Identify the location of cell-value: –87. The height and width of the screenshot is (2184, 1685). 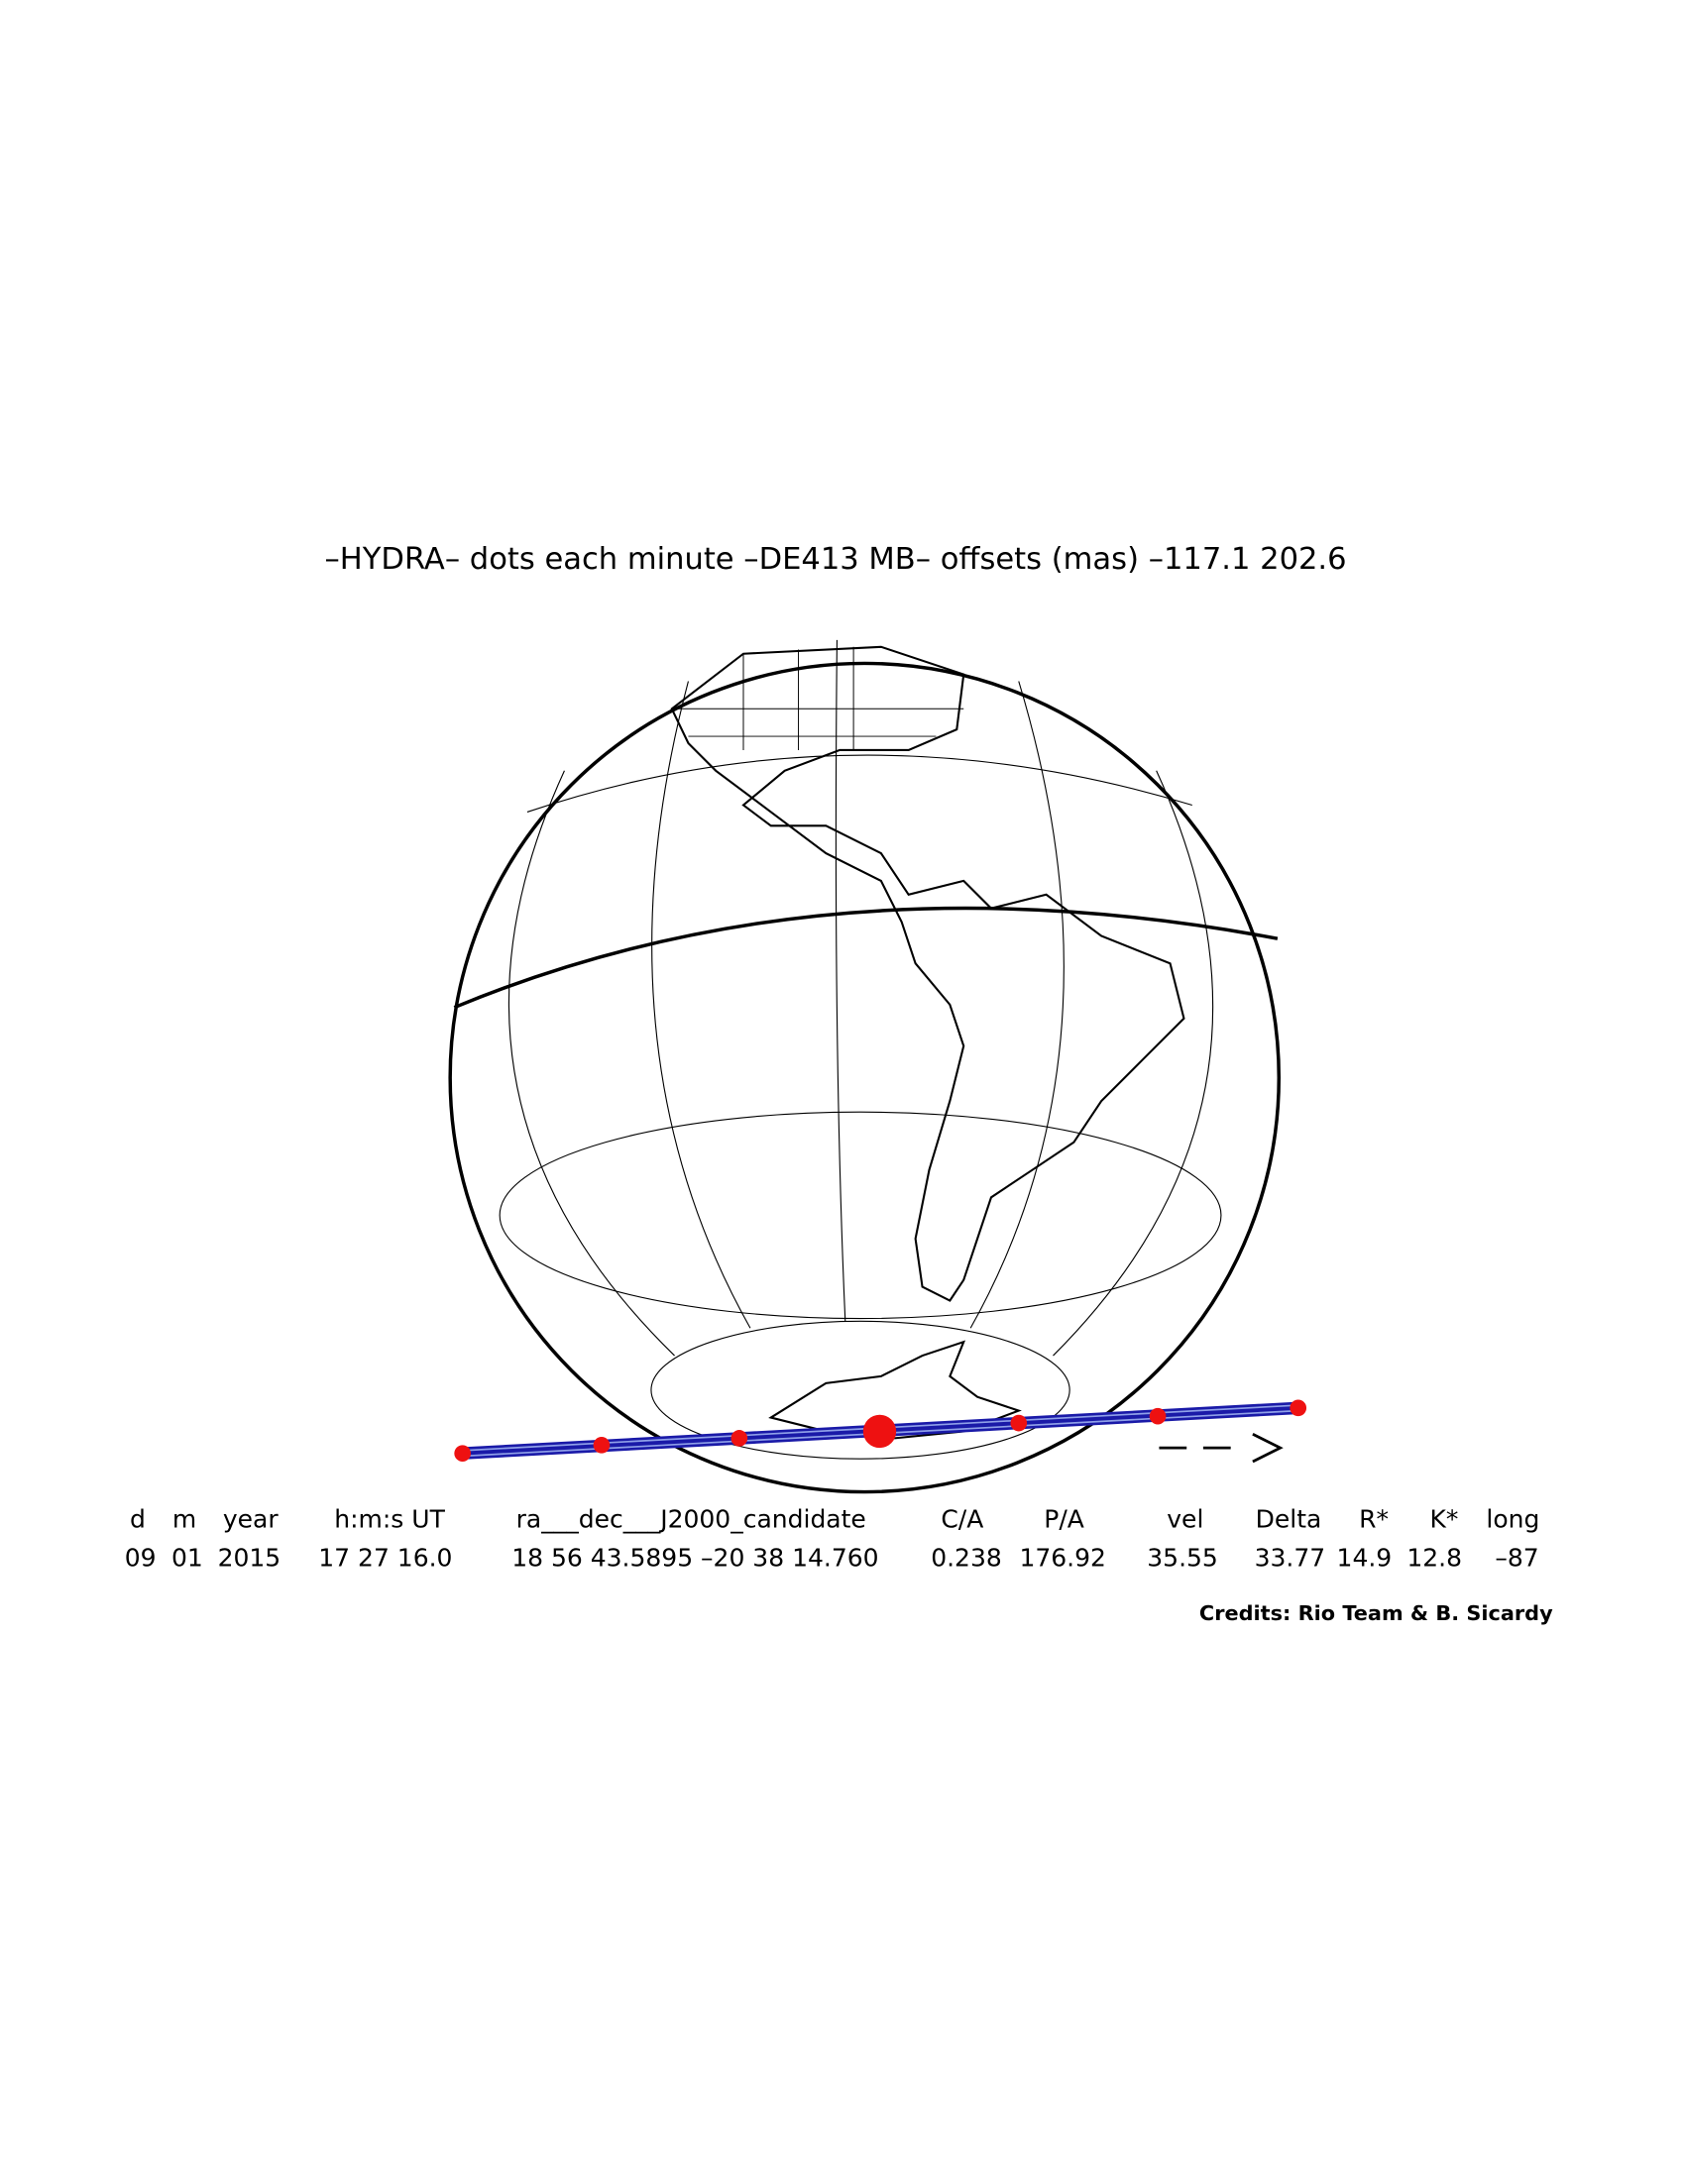
(1516, 1558).